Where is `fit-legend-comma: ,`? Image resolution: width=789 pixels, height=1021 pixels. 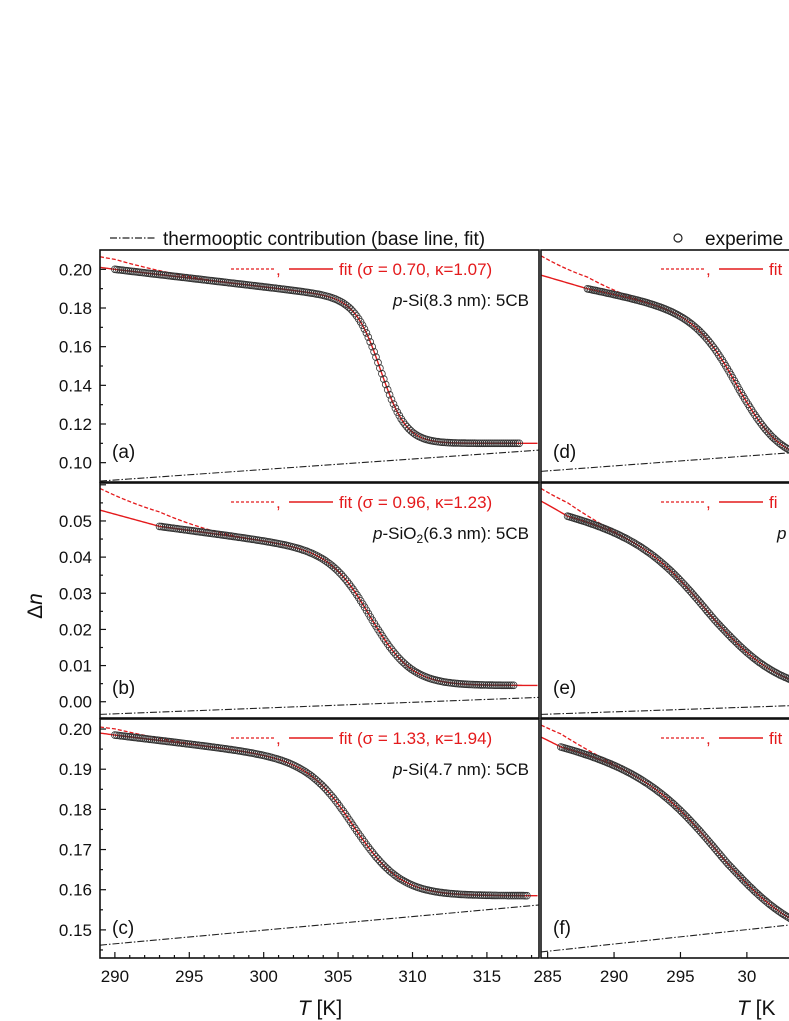 fit-legend-comma: , is located at coordinates (278, 502).